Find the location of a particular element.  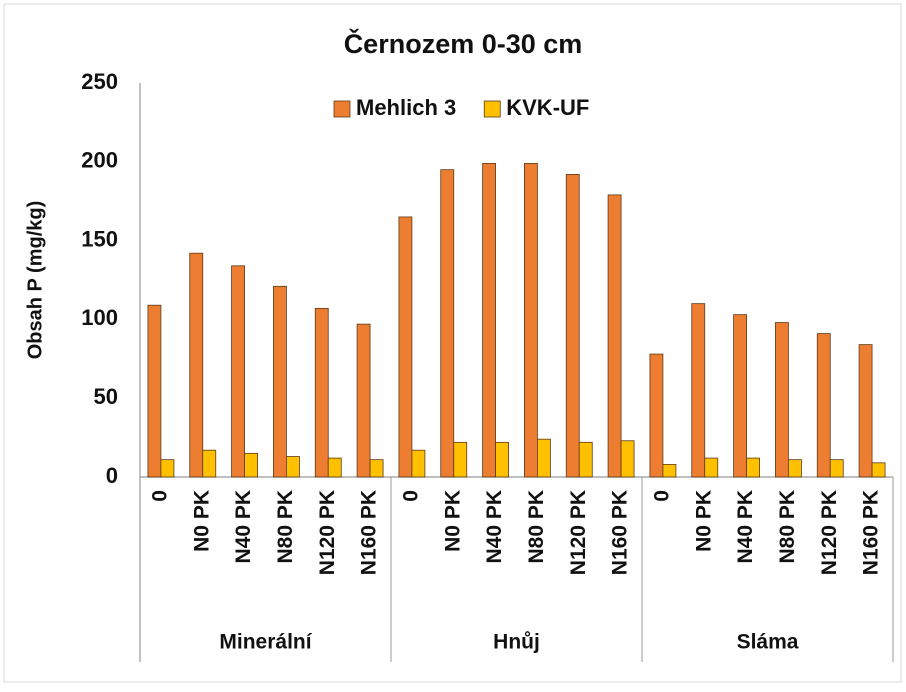

y-tick-label: 150 is located at coordinates (99, 238).